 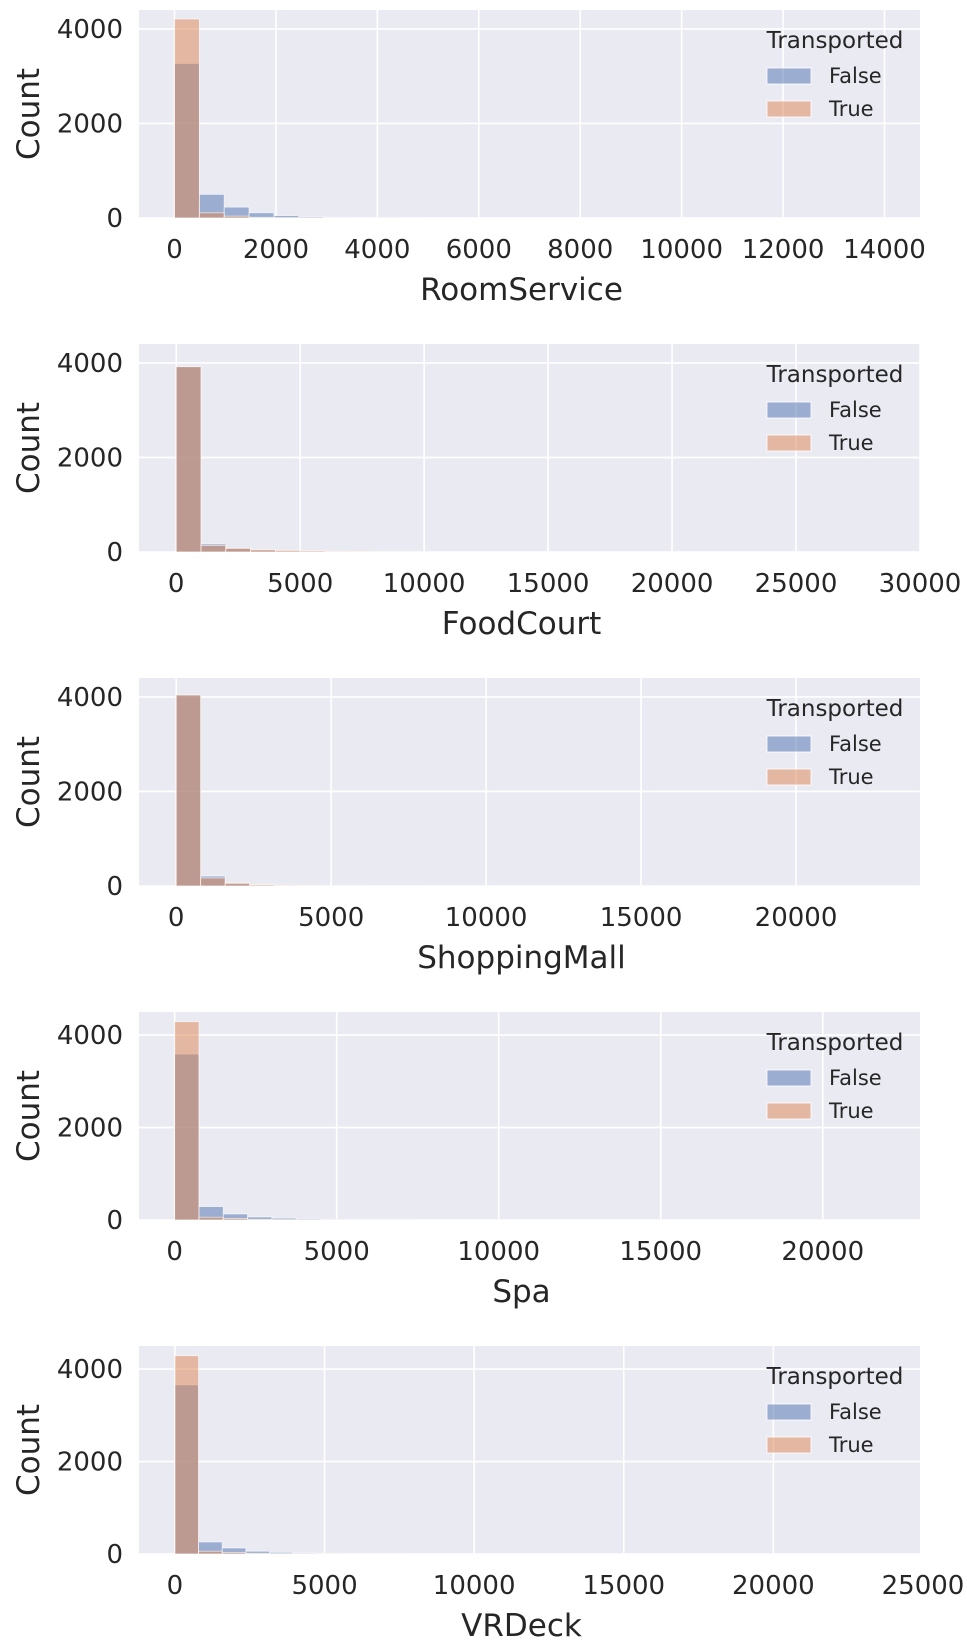 I want to click on x-tick-label: 12000, so click(x=783, y=250).